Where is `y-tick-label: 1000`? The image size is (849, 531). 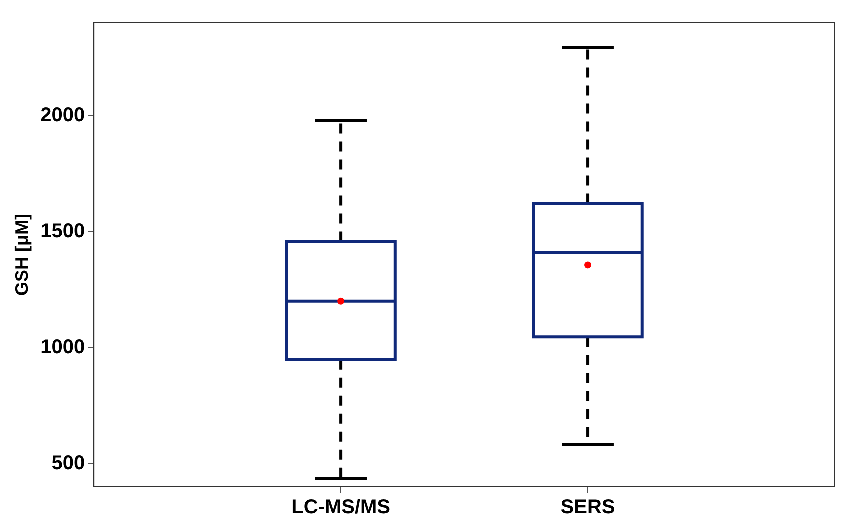 y-tick-label: 1000 is located at coordinates (63, 347).